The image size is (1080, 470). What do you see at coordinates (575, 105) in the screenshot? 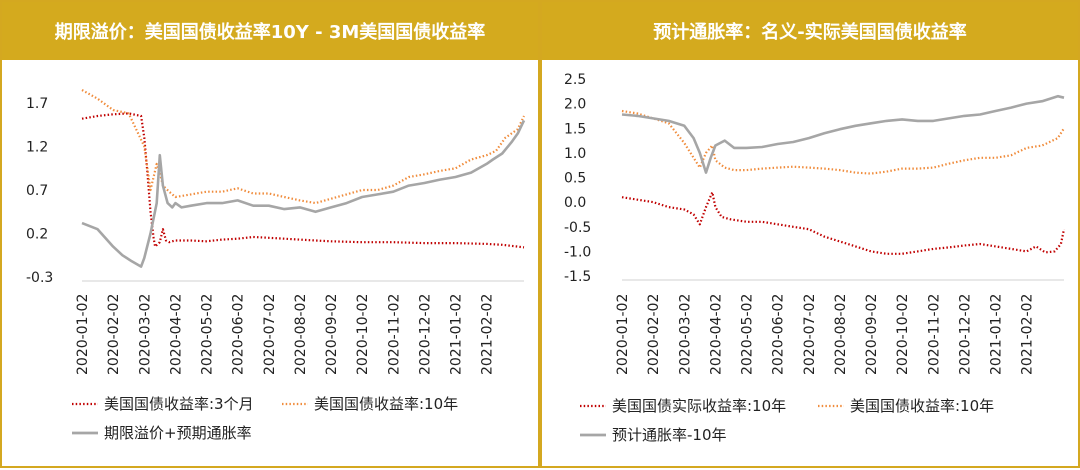
I see `y-tick-label: 2.0` at bounding box center [575, 105].